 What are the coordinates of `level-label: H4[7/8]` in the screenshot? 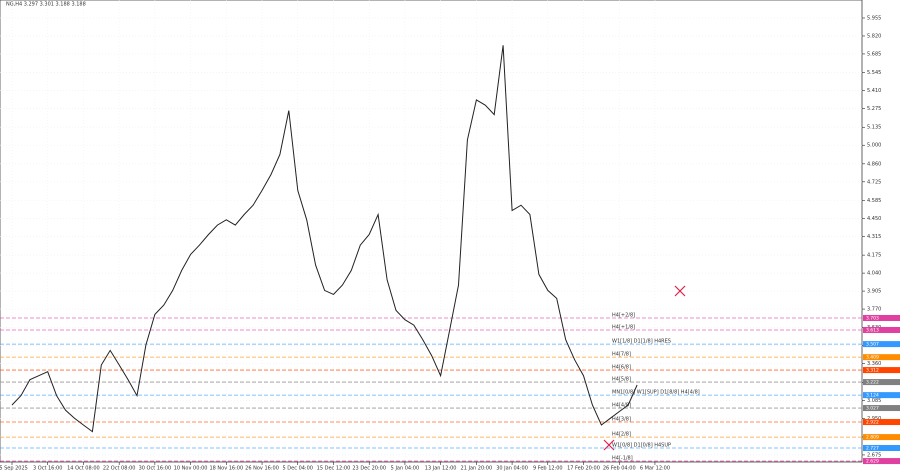 It's located at (621, 355).